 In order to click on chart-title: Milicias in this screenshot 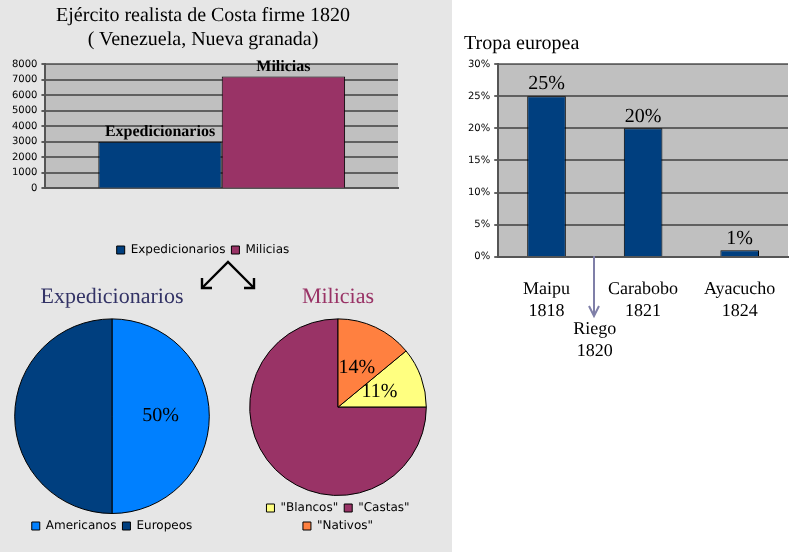, I will do `click(338, 296)`.